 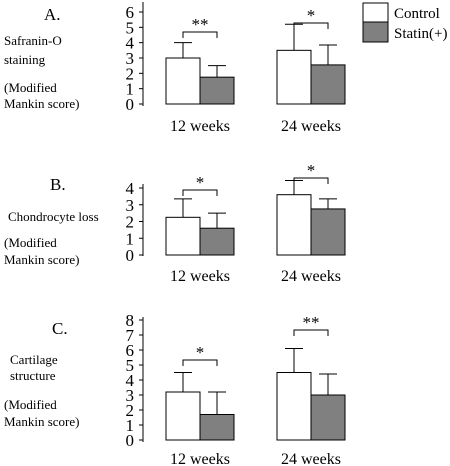 What do you see at coordinates (375, 32) in the screenshot?
I see `legend-swatch-statin` at bounding box center [375, 32].